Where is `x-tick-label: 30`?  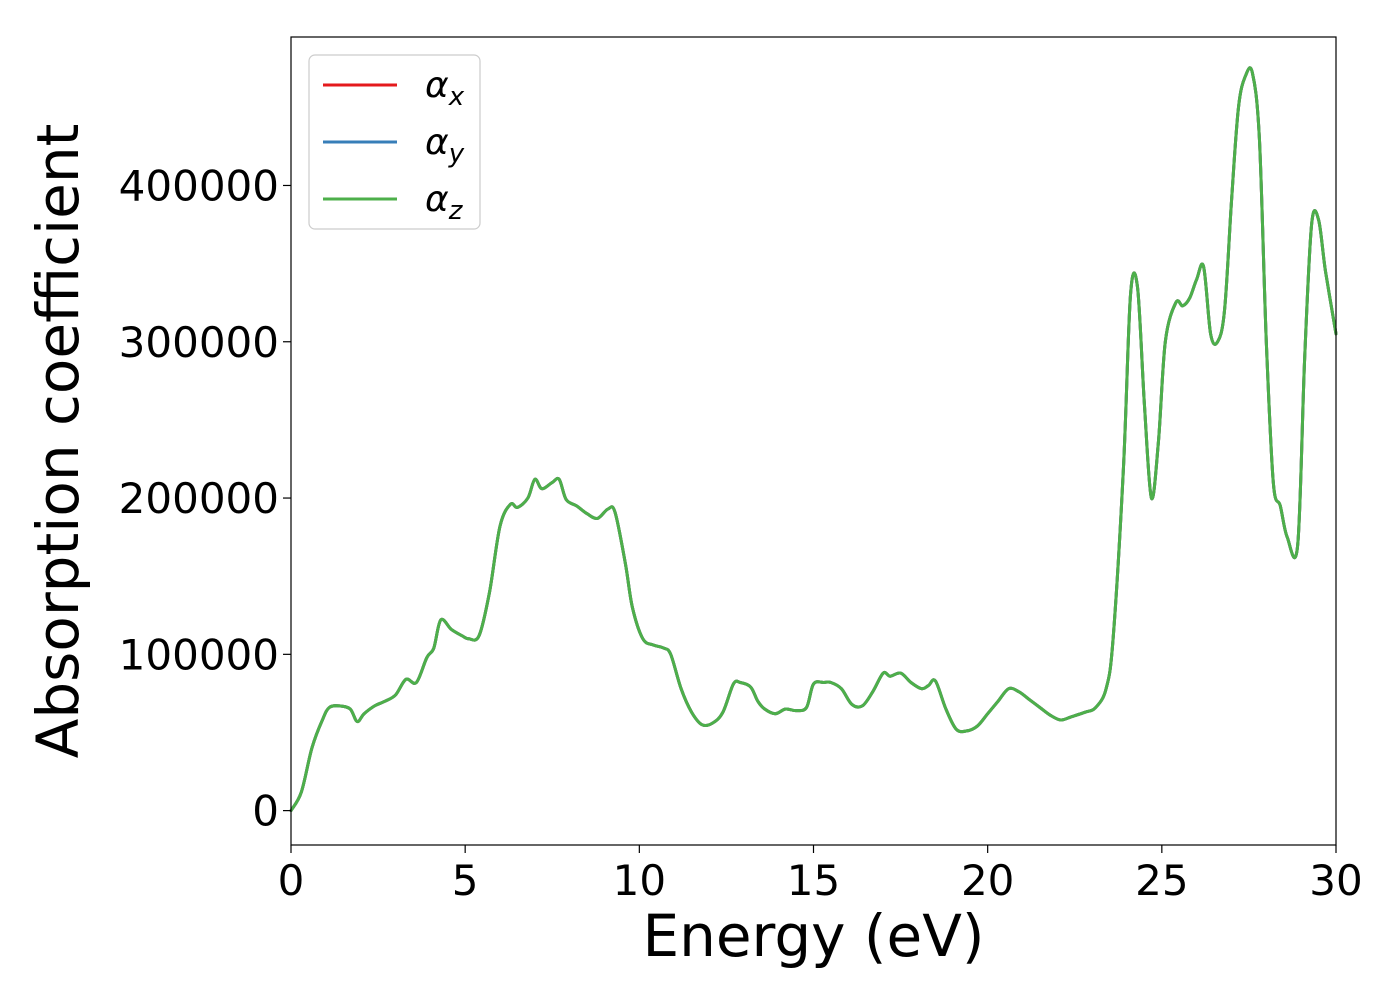
x-tick-label: 30 is located at coordinates (1335, 880).